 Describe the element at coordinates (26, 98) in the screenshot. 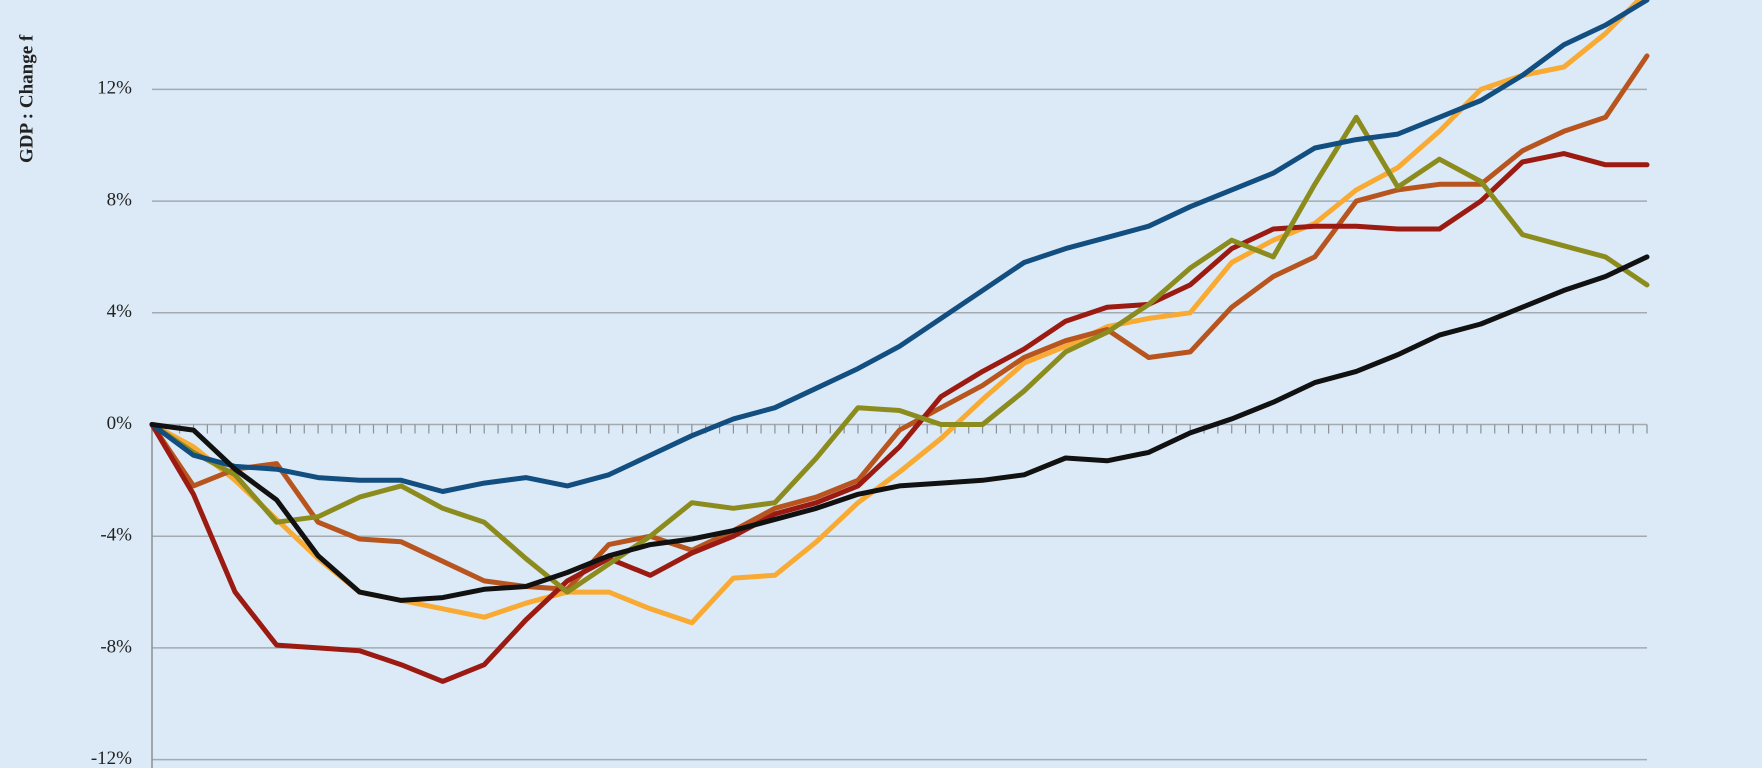

I see `y-axis-label: GDP : Change f` at that location.